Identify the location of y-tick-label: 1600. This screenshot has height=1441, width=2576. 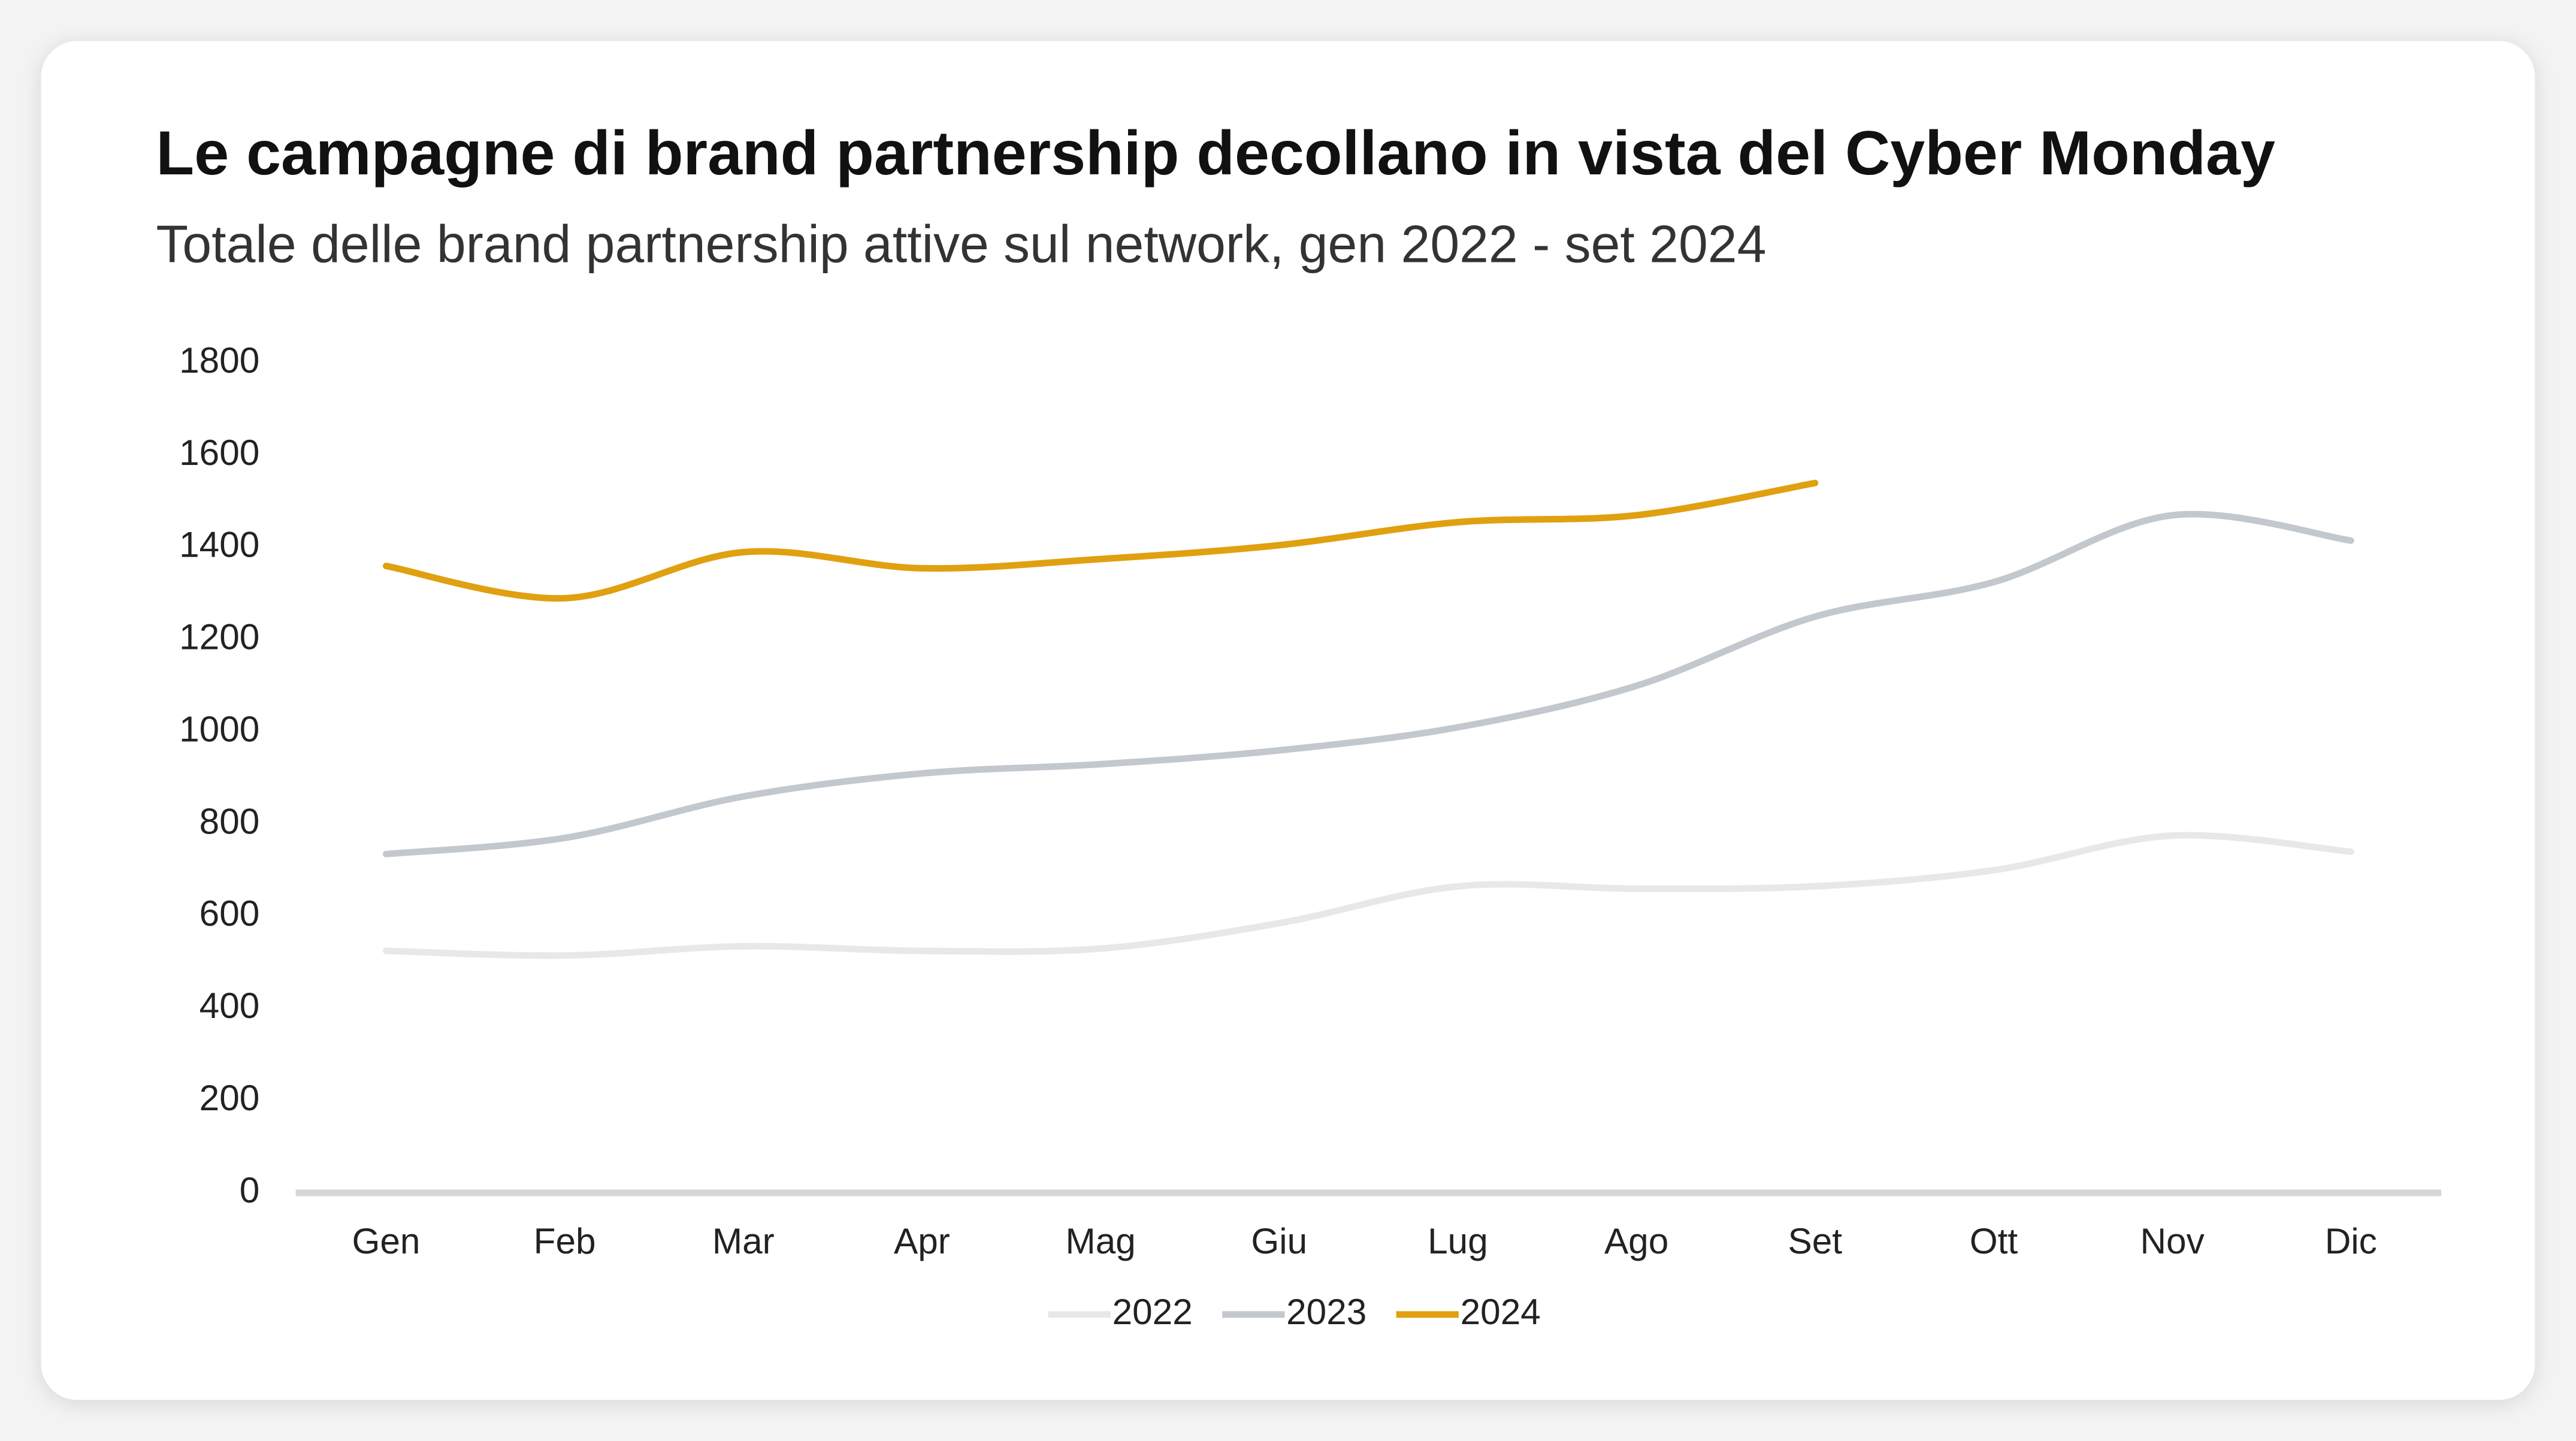
(219, 452).